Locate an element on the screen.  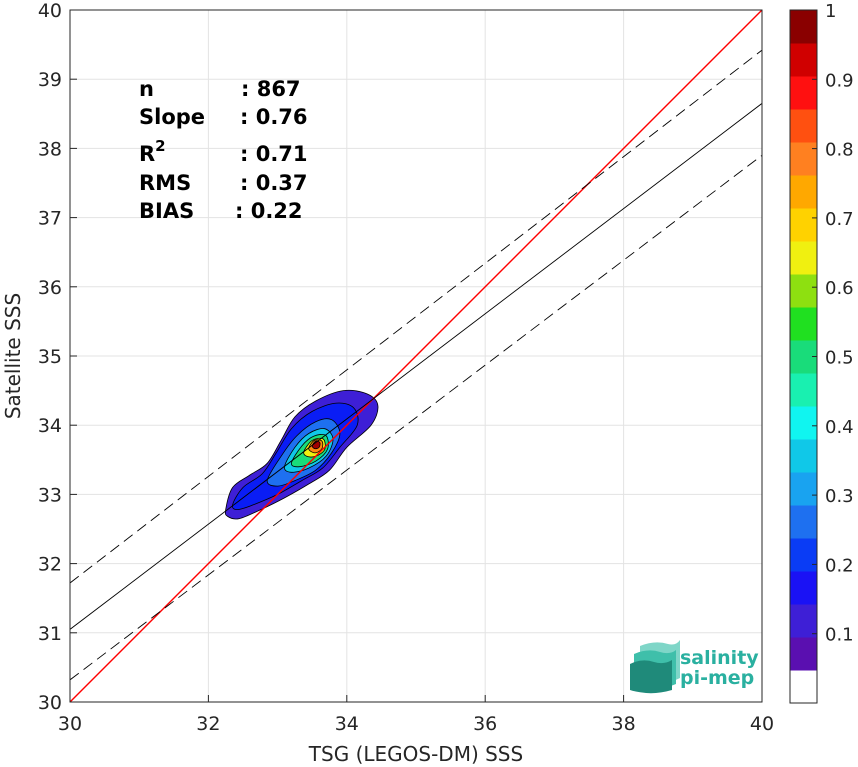
stat-label: n is located at coordinates (146, 89).